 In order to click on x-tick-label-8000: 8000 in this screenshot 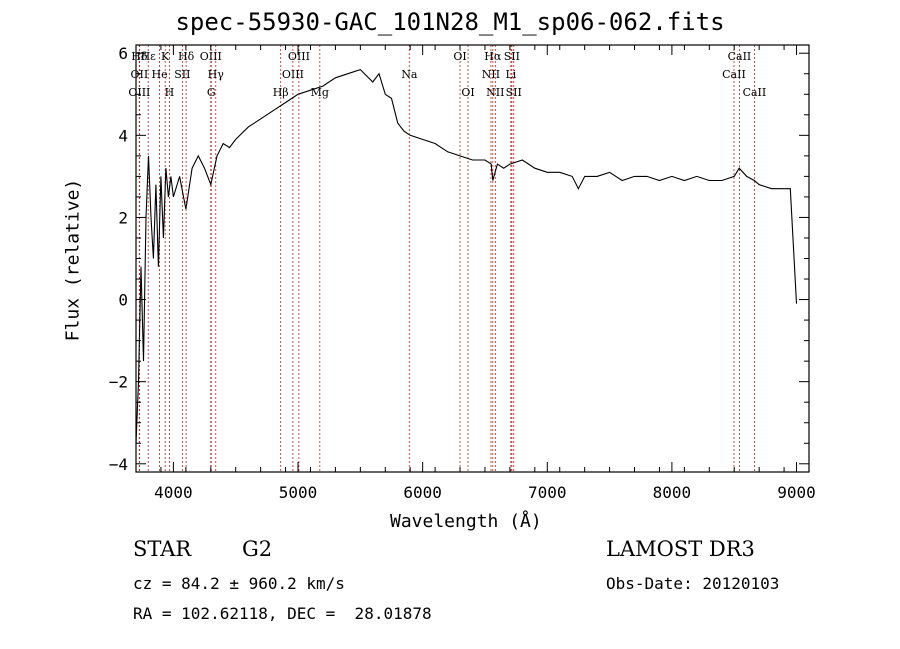, I will do `click(672, 492)`.